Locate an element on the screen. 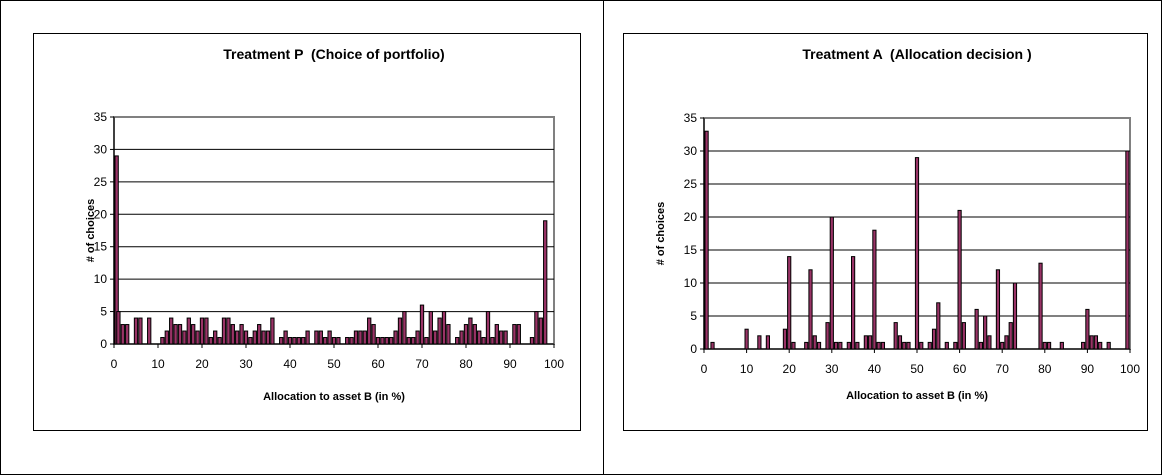 The width and height of the screenshot is (1162, 475). x-tick-label: 60 is located at coordinates (378, 364).